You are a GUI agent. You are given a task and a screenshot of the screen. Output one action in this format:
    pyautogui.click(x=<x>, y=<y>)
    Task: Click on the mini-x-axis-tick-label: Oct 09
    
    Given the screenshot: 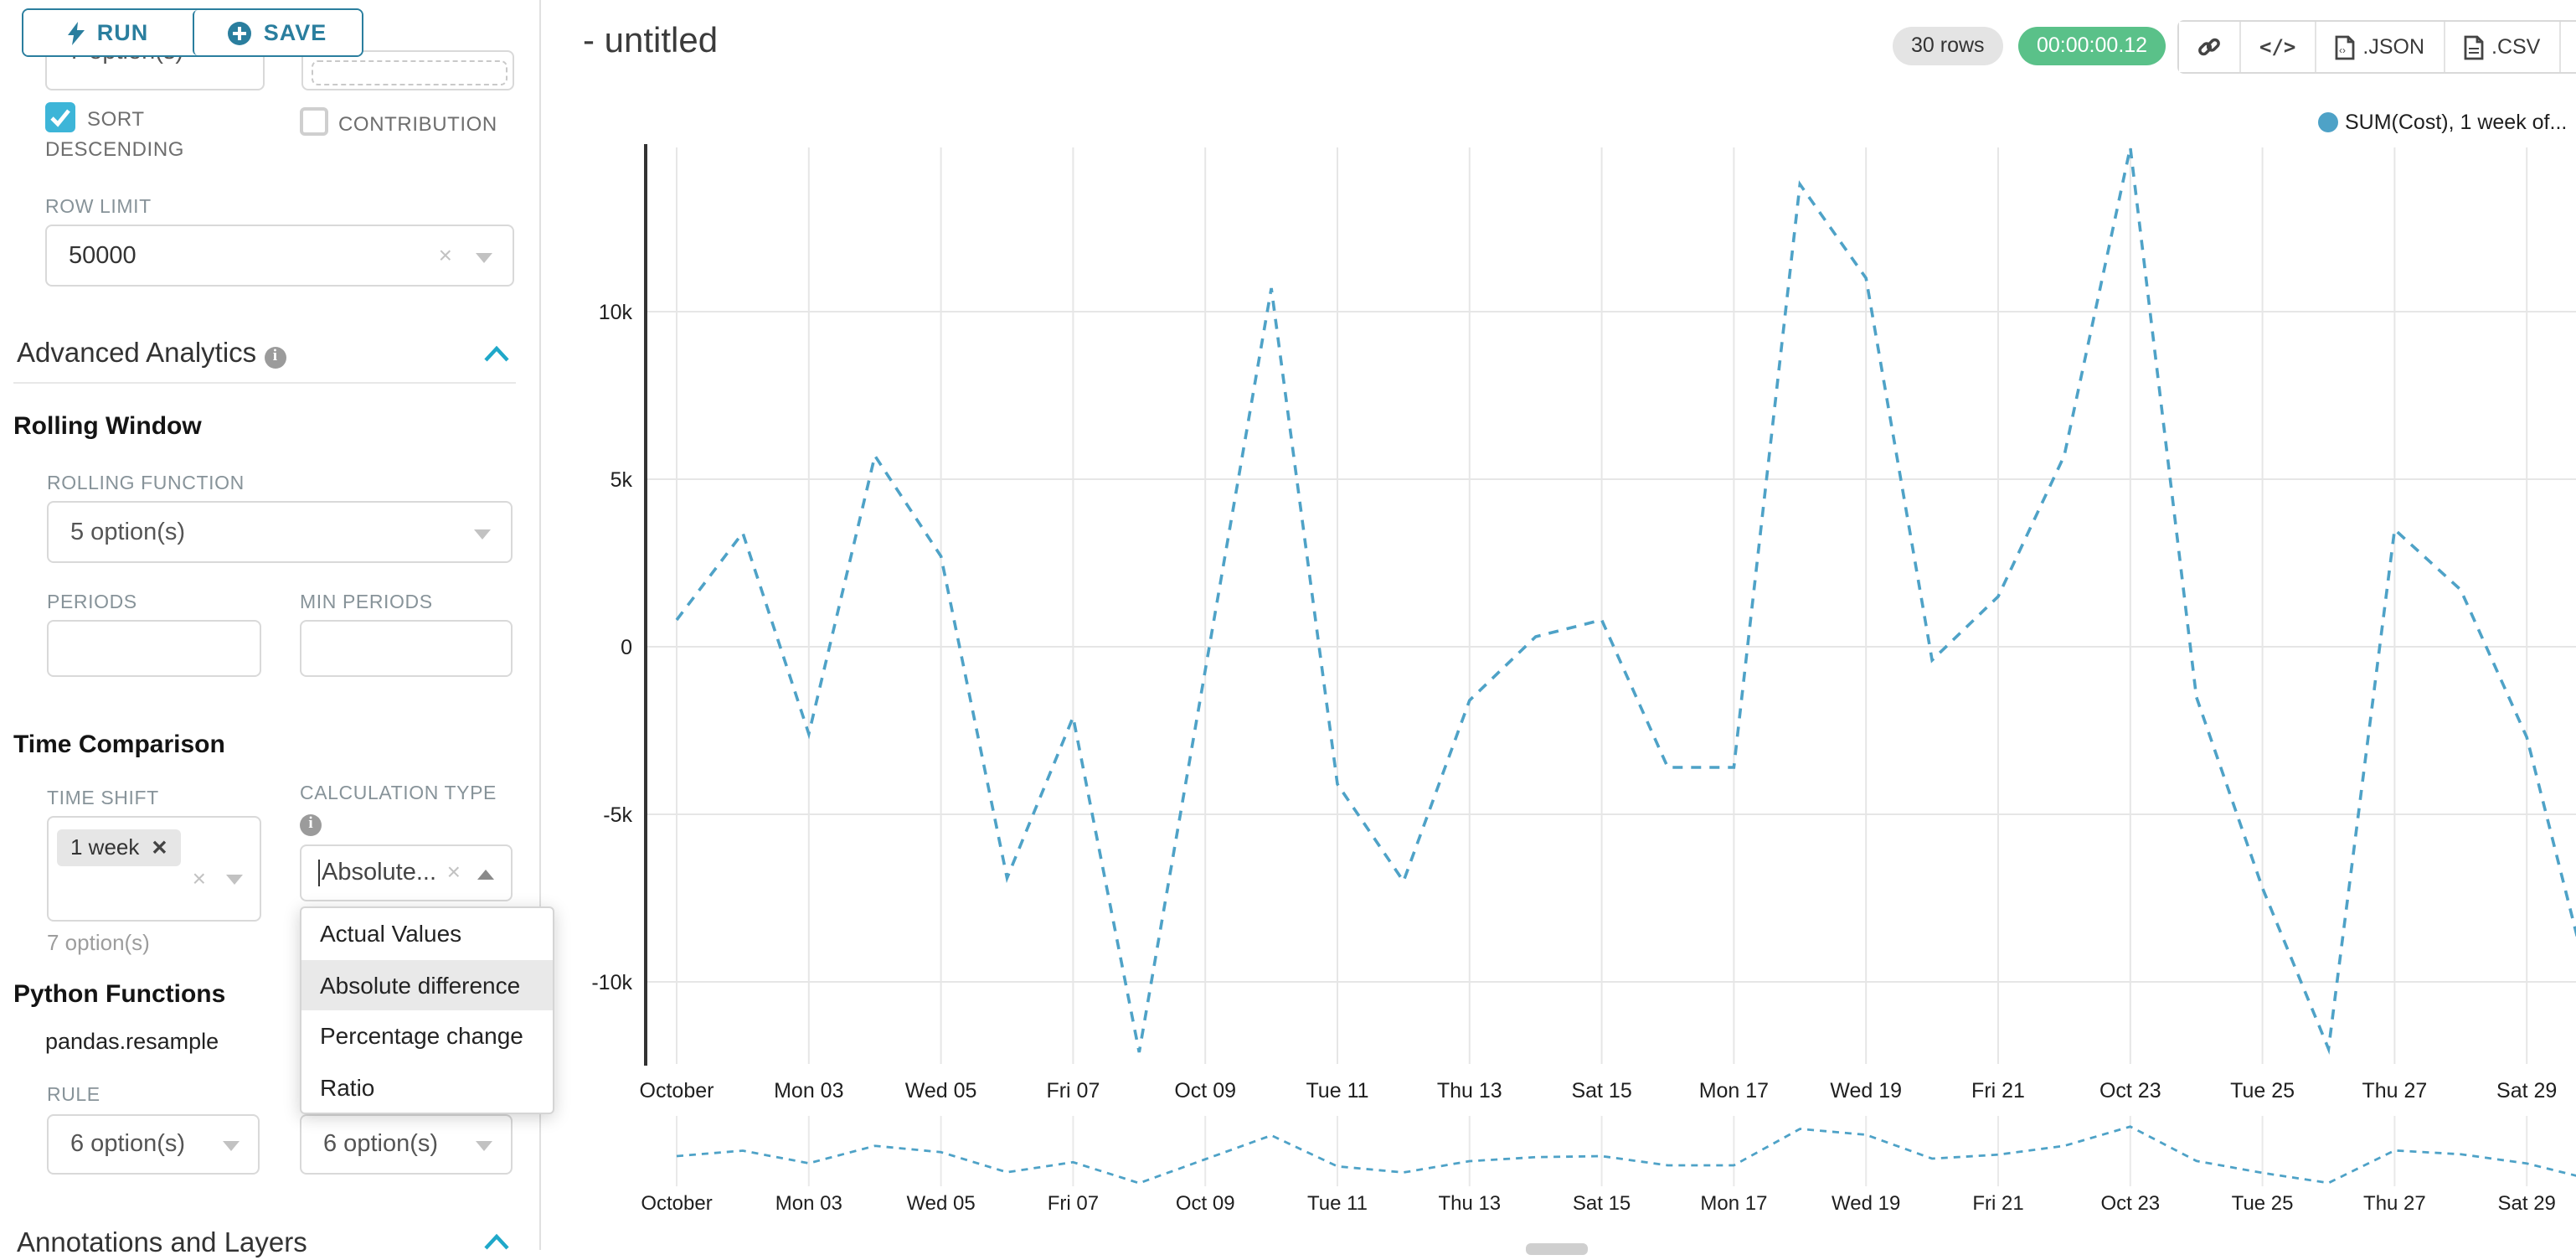 What is the action you would take?
    pyautogui.click(x=1205, y=1203)
    